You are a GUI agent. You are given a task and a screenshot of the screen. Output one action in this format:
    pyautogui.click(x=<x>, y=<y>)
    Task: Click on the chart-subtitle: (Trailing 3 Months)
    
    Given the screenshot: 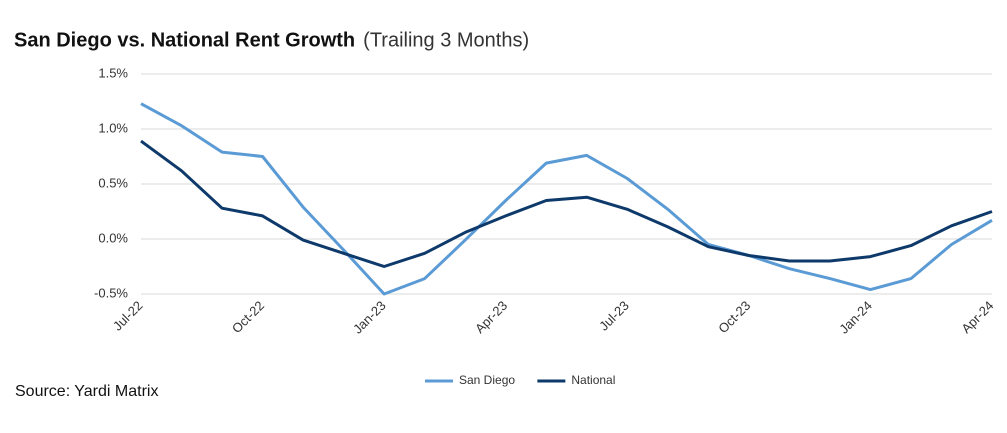 What is the action you would take?
    pyautogui.click(x=446, y=40)
    